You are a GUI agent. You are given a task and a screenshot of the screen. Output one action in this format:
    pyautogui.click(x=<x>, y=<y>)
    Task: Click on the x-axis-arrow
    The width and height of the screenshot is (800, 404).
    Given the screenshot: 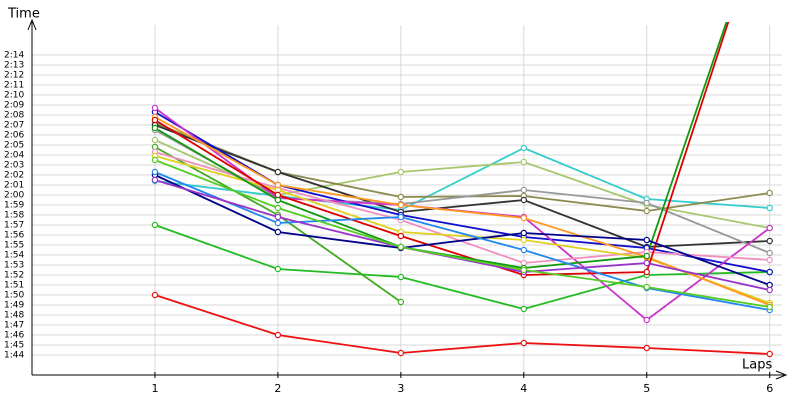 What is the action you would take?
    pyautogui.click(x=781, y=375)
    